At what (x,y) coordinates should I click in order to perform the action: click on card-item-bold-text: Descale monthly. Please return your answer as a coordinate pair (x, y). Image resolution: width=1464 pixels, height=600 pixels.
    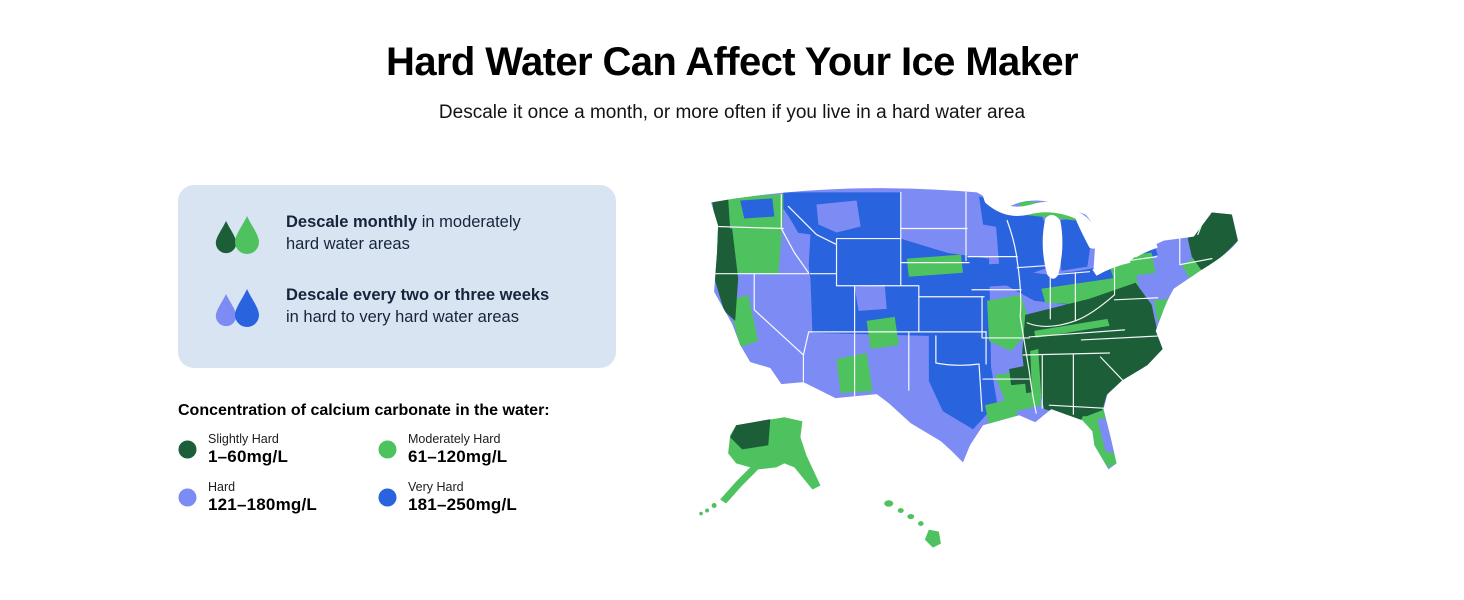
    Looking at the image, I should click on (352, 222).